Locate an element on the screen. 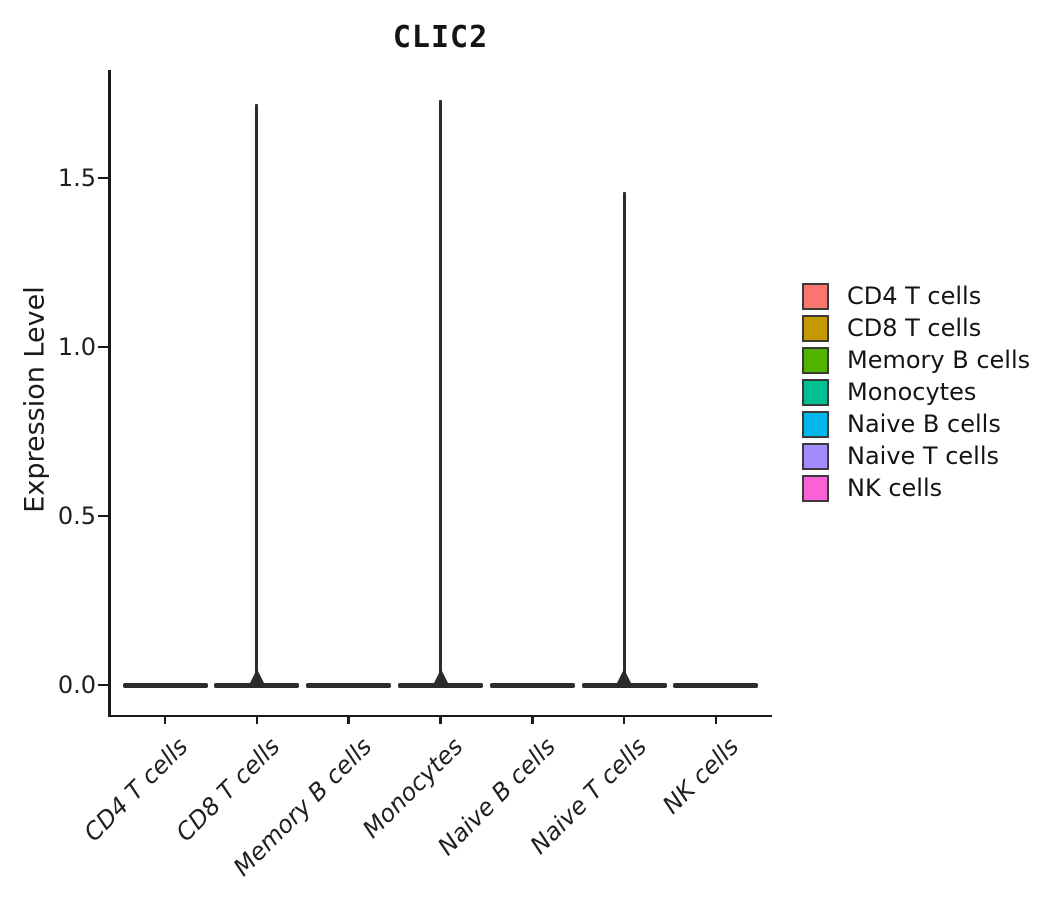  y-axis-line is located at coordinates (109, 393).